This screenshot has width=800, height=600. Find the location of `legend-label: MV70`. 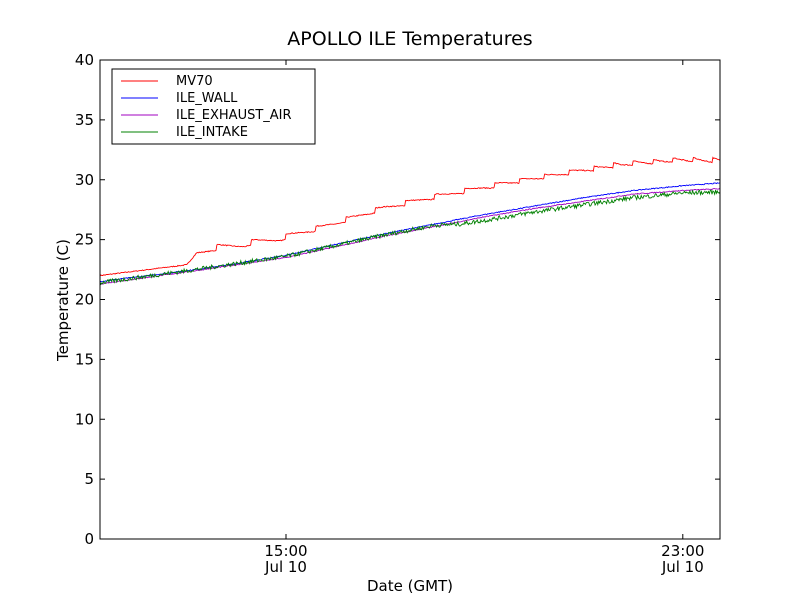

legend-label: MV70 is located at coordinates (194, 81).